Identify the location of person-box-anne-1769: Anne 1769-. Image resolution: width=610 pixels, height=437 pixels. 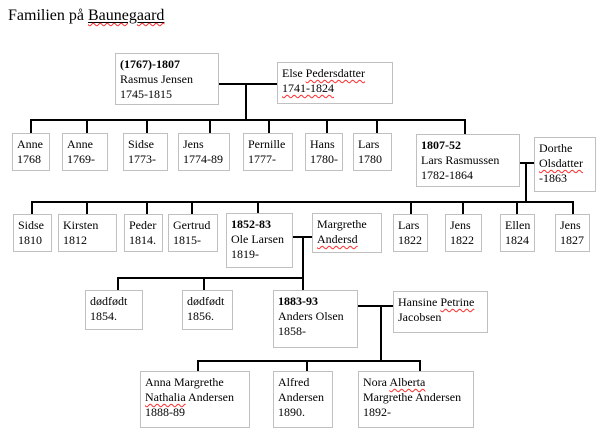
(85, 152).